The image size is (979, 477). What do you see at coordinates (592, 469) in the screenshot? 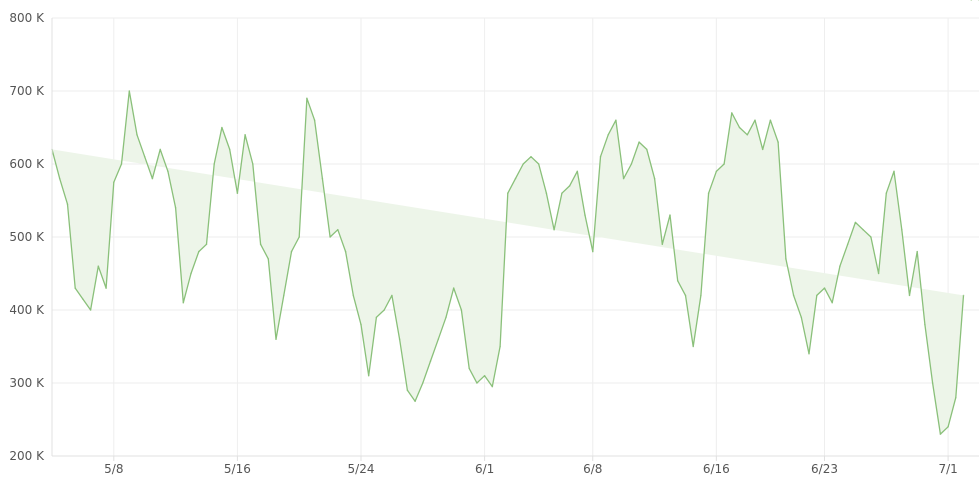
I see `x-tick-label: 6/8` at bounding box center [592, 469].